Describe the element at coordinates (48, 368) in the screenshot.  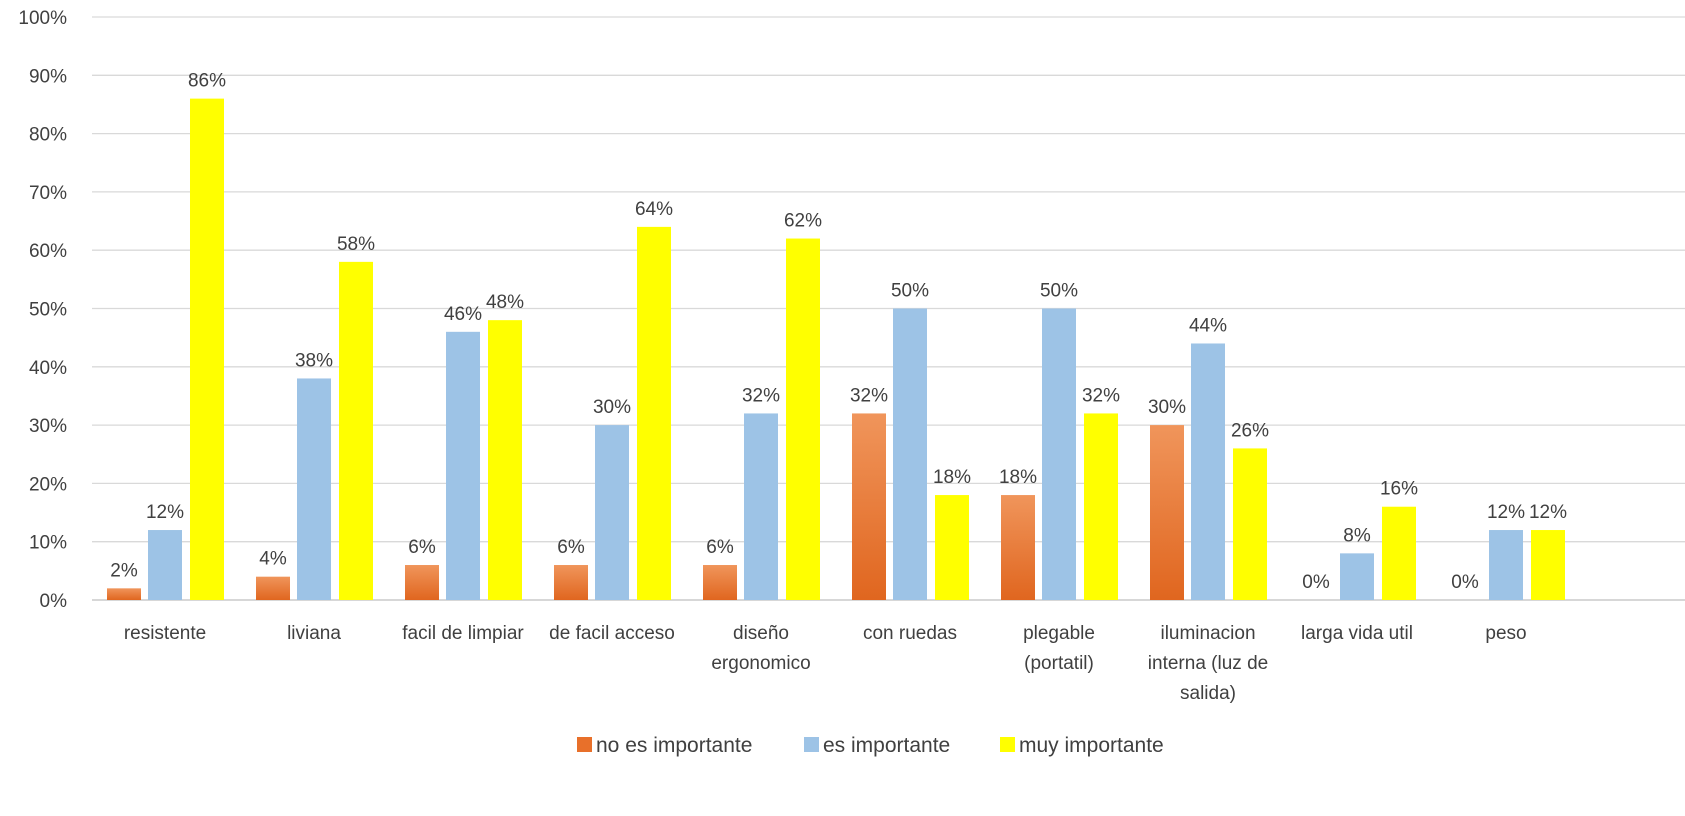
I see `y-tick-label: 40%` at that location.